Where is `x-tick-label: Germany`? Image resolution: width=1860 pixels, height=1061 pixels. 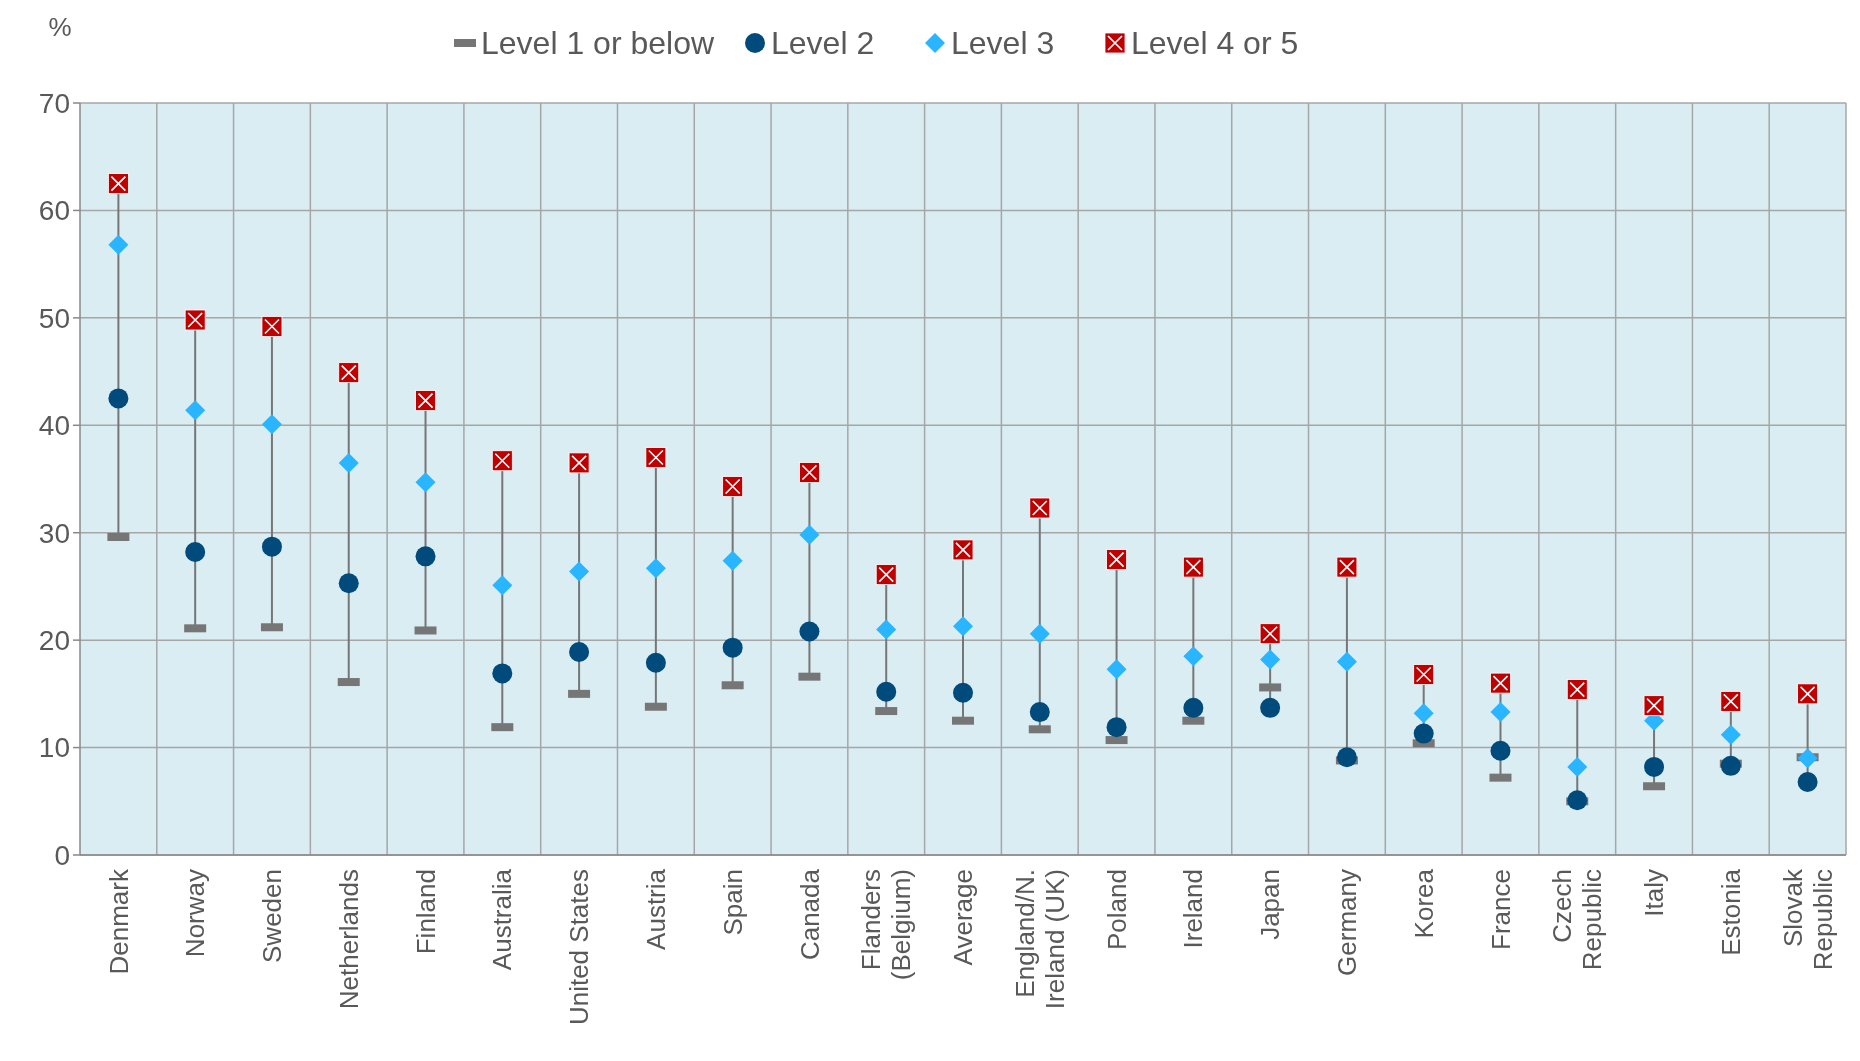 x-tick-label: Germany is located at coordinates (1347, 922).